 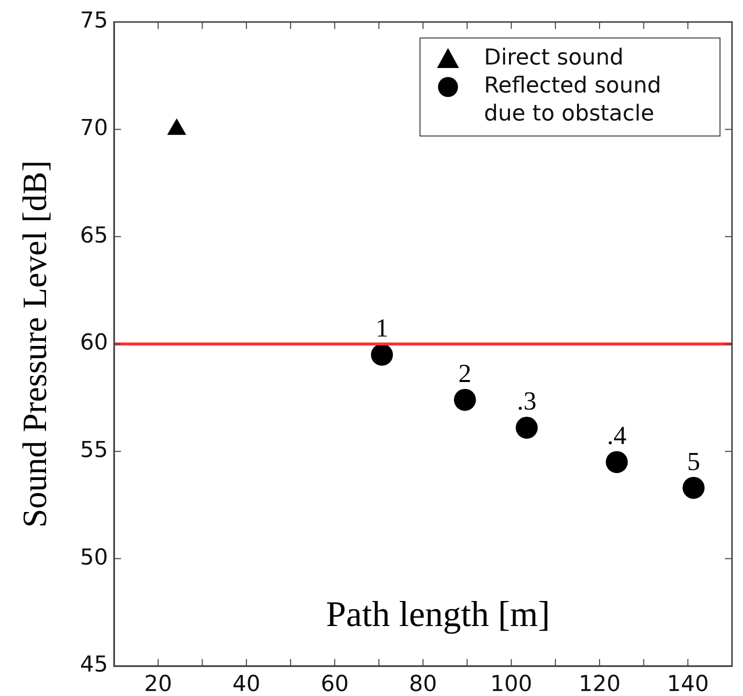 I want to click on y-tick-label: 65, so click(x=94, y=235).